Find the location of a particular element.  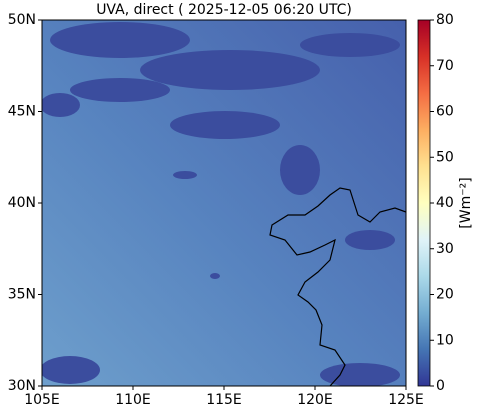

colorbar-tick-label: 0 is located at coordinates (440, 386).